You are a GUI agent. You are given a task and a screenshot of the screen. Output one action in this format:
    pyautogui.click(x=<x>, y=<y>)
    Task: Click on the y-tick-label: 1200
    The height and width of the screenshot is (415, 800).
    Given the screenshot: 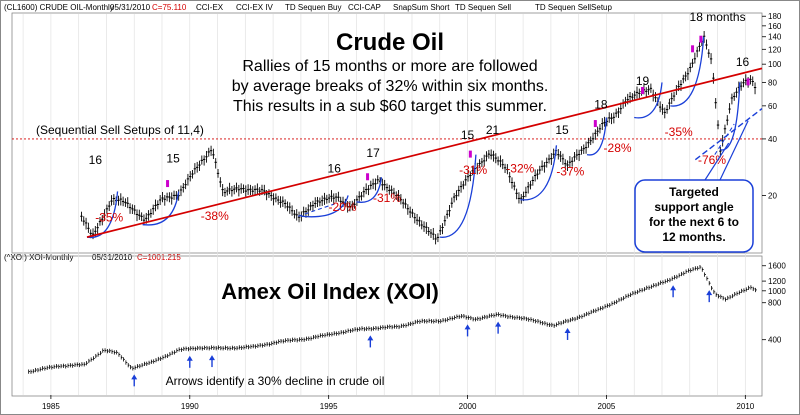 What is the action you would take?
    pyautogui.click(x=777, y=281)
    